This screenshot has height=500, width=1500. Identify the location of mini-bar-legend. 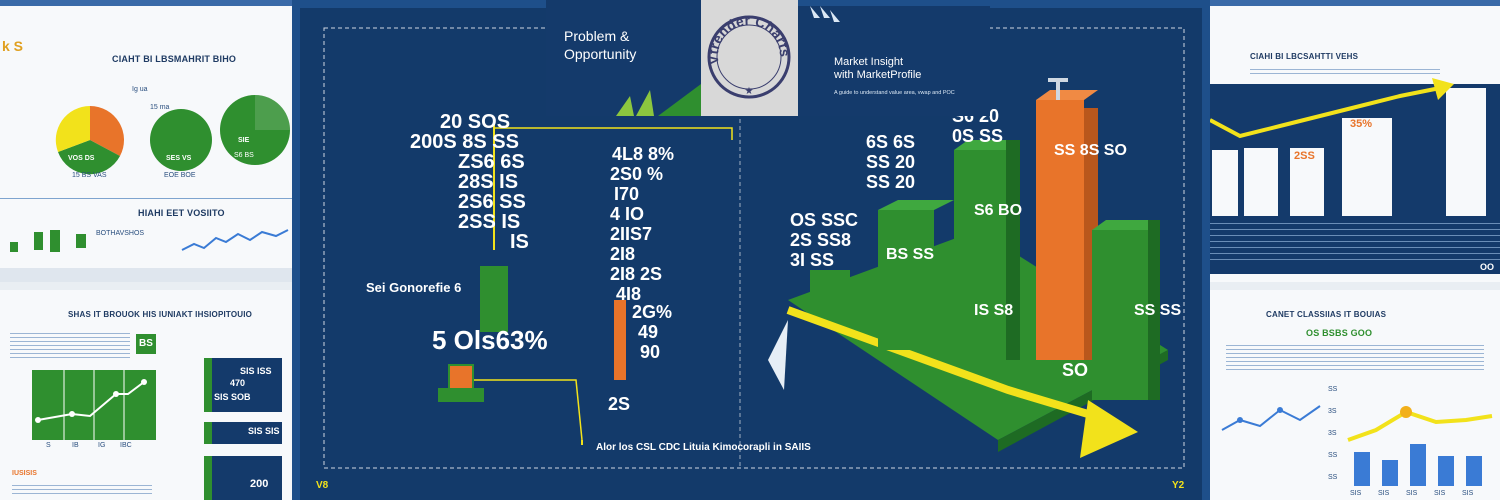
(48, 241).